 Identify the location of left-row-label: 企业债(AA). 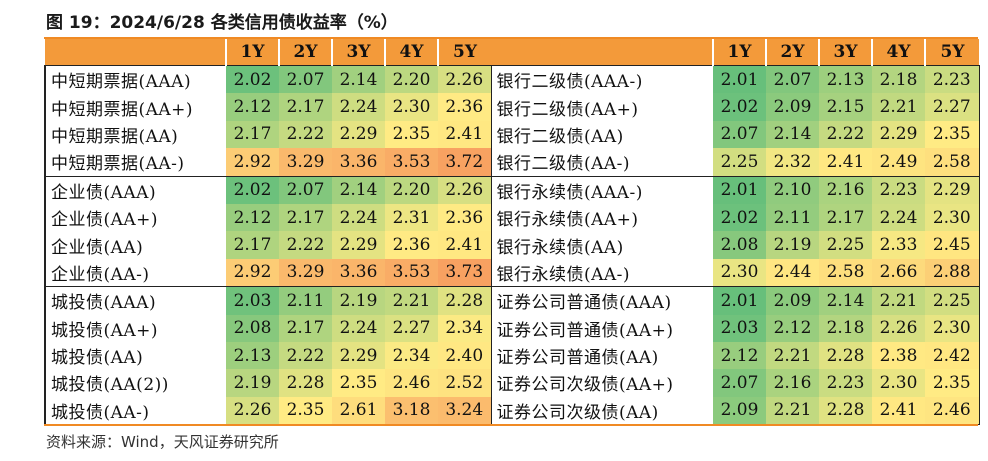
(135, 245).